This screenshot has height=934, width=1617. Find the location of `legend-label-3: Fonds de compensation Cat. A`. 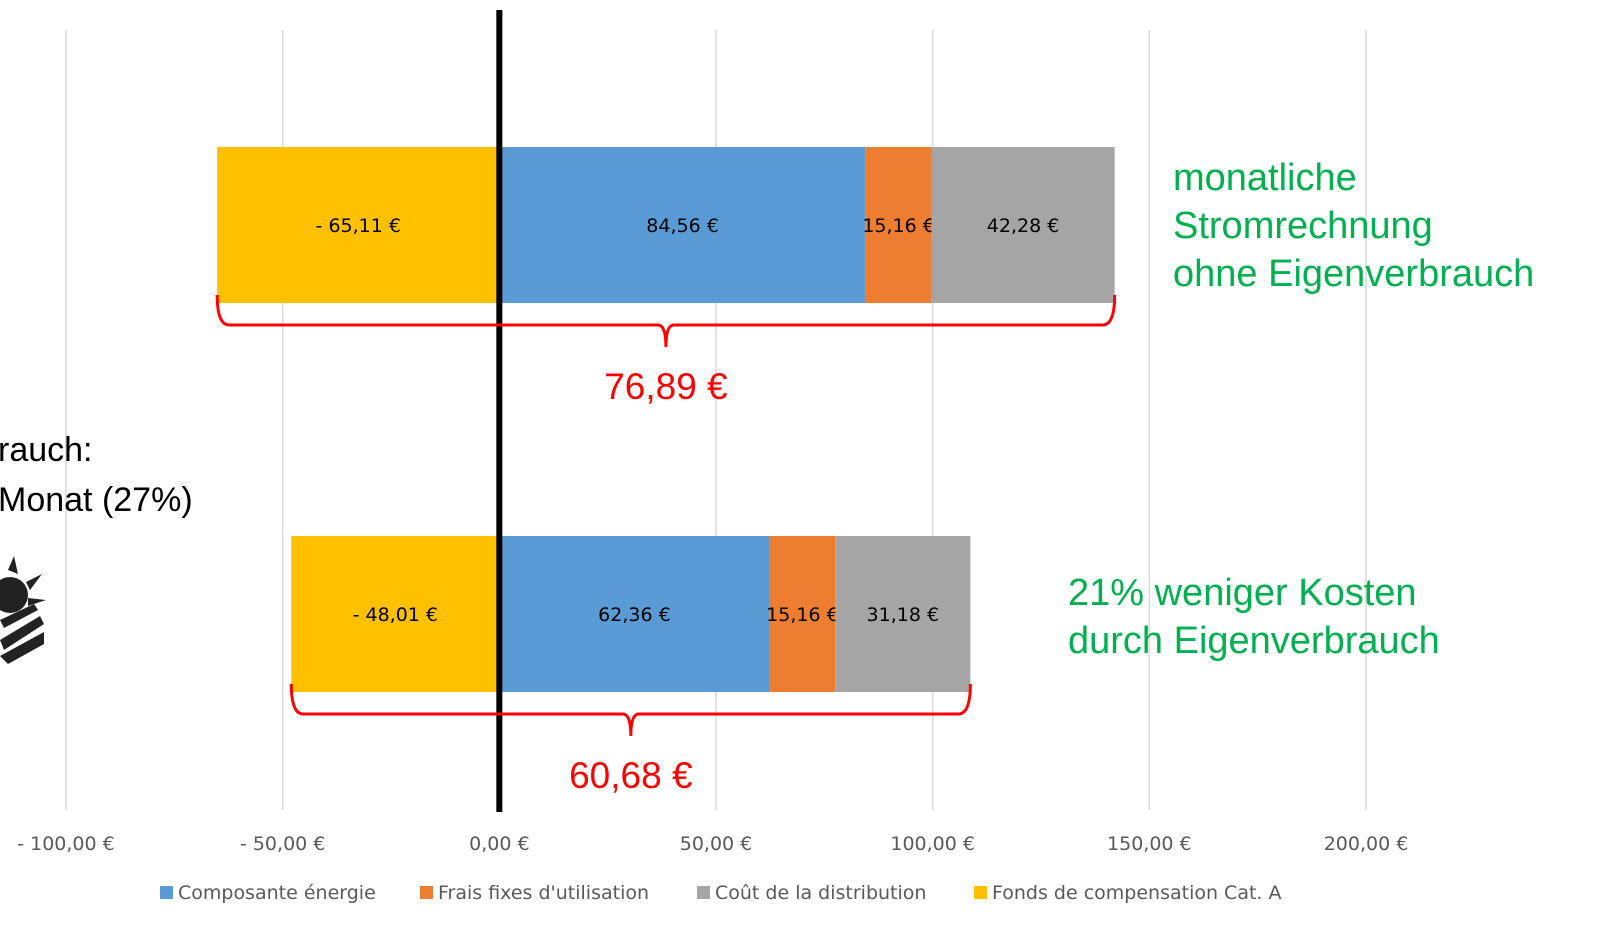

legend-label-3: Fonds de compensation Cat. A is located at coordinates (1137, 893).